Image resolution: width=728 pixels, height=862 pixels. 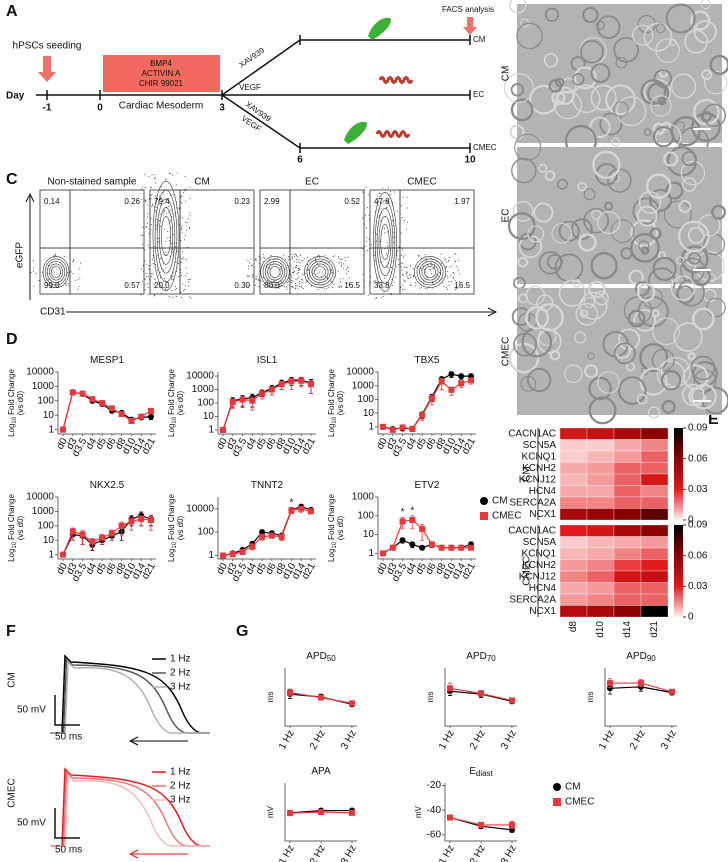 I want to click on quadrant-value: 0.26, so click(x=132, y=201).